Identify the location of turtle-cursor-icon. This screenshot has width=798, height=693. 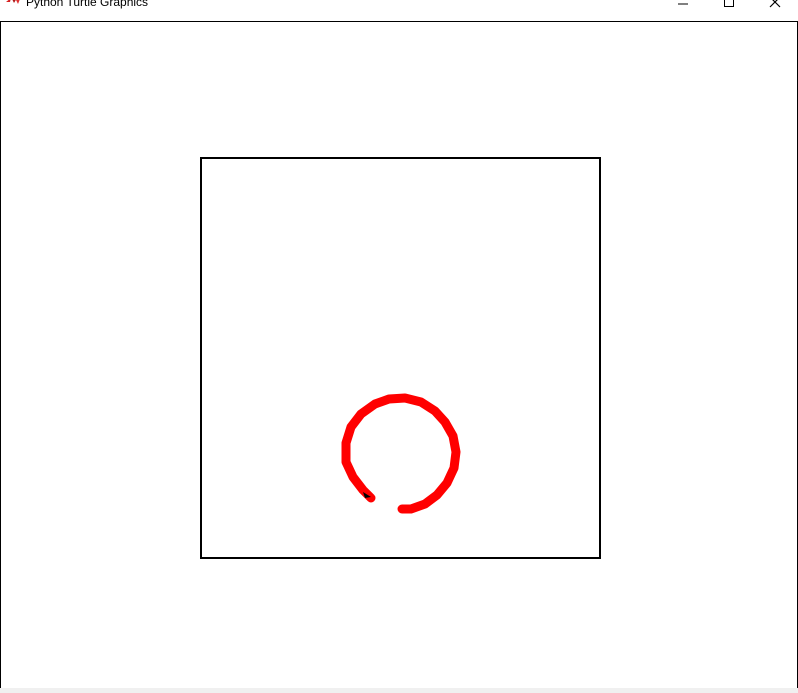
(367, 495).